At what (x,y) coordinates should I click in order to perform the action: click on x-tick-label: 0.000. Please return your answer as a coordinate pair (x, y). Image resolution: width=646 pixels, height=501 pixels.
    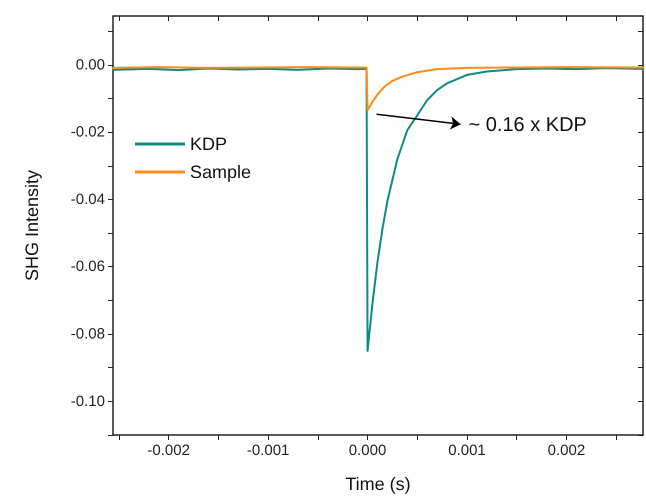
    Looking at the image, I should click on (367, 450).